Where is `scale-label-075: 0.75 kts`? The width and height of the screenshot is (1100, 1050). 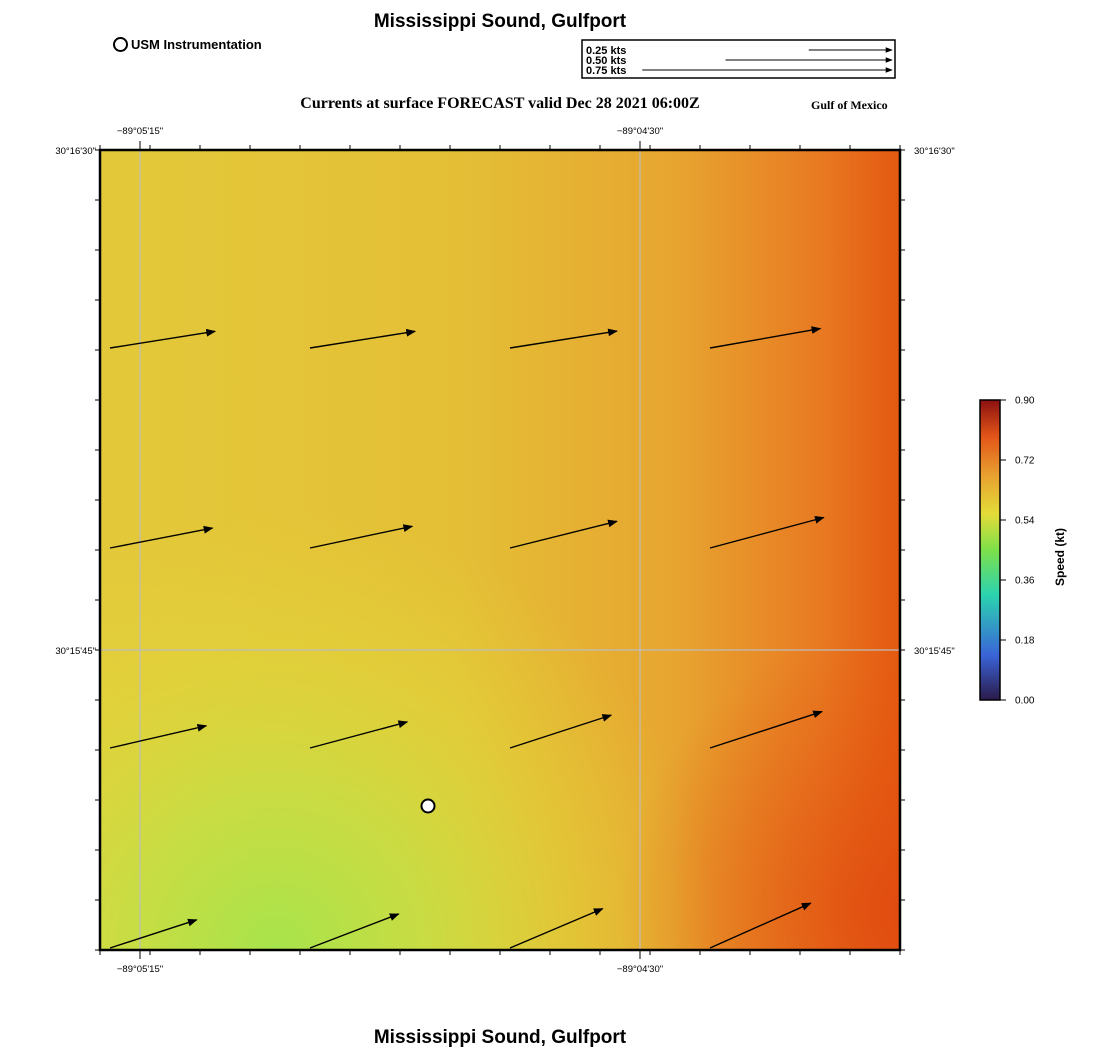 scale-label-075: 0.75 kts is located at coordinates (606, 71).